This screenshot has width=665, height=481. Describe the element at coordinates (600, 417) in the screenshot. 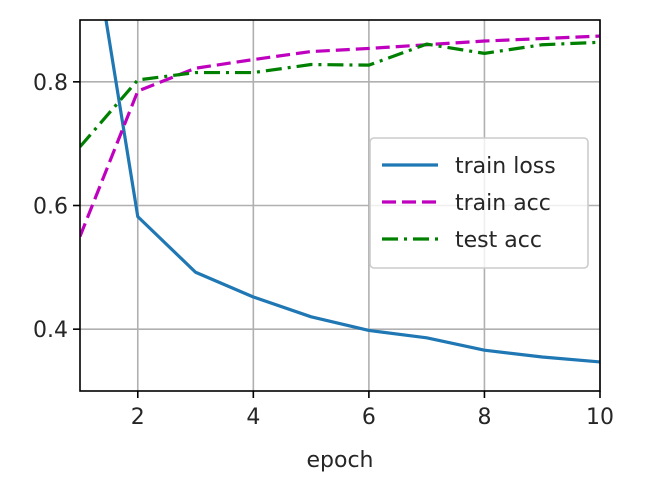

I see `x-tick-label: 10` at that location.